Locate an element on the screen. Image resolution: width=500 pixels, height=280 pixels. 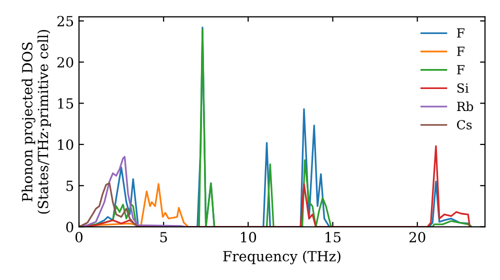
y-tick-label: 15 is located at coordinates (66, 103).